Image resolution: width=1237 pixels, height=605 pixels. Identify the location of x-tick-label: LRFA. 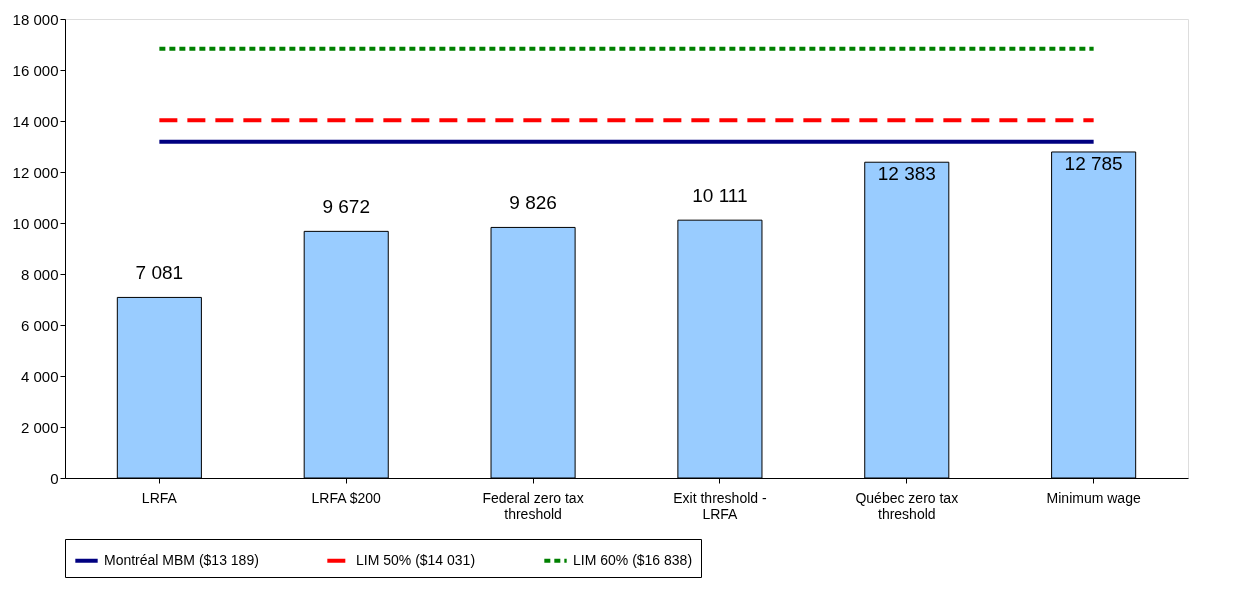
(159, 497).